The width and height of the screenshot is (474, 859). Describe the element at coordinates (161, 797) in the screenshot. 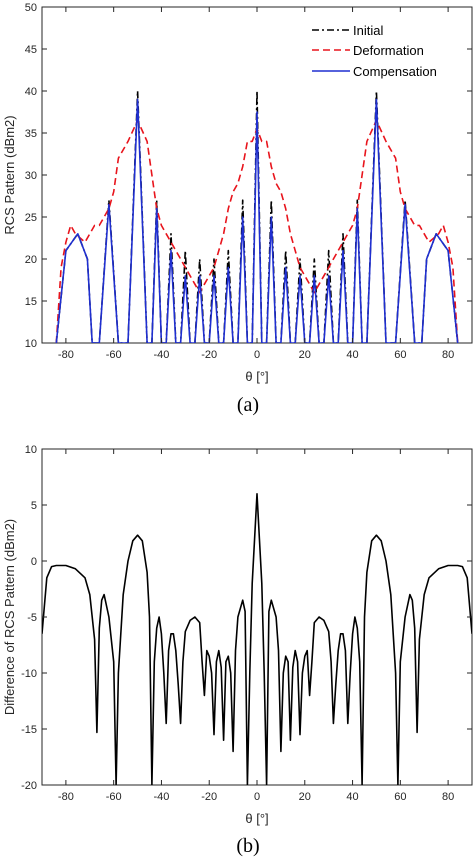

I see `chart-b-x-tick-label: -40` at that location.